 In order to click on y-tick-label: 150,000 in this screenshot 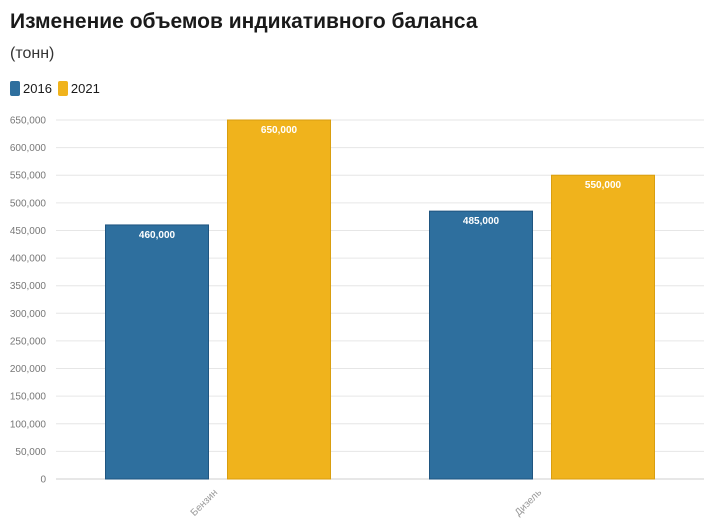, I will do `click(28, 397)`.